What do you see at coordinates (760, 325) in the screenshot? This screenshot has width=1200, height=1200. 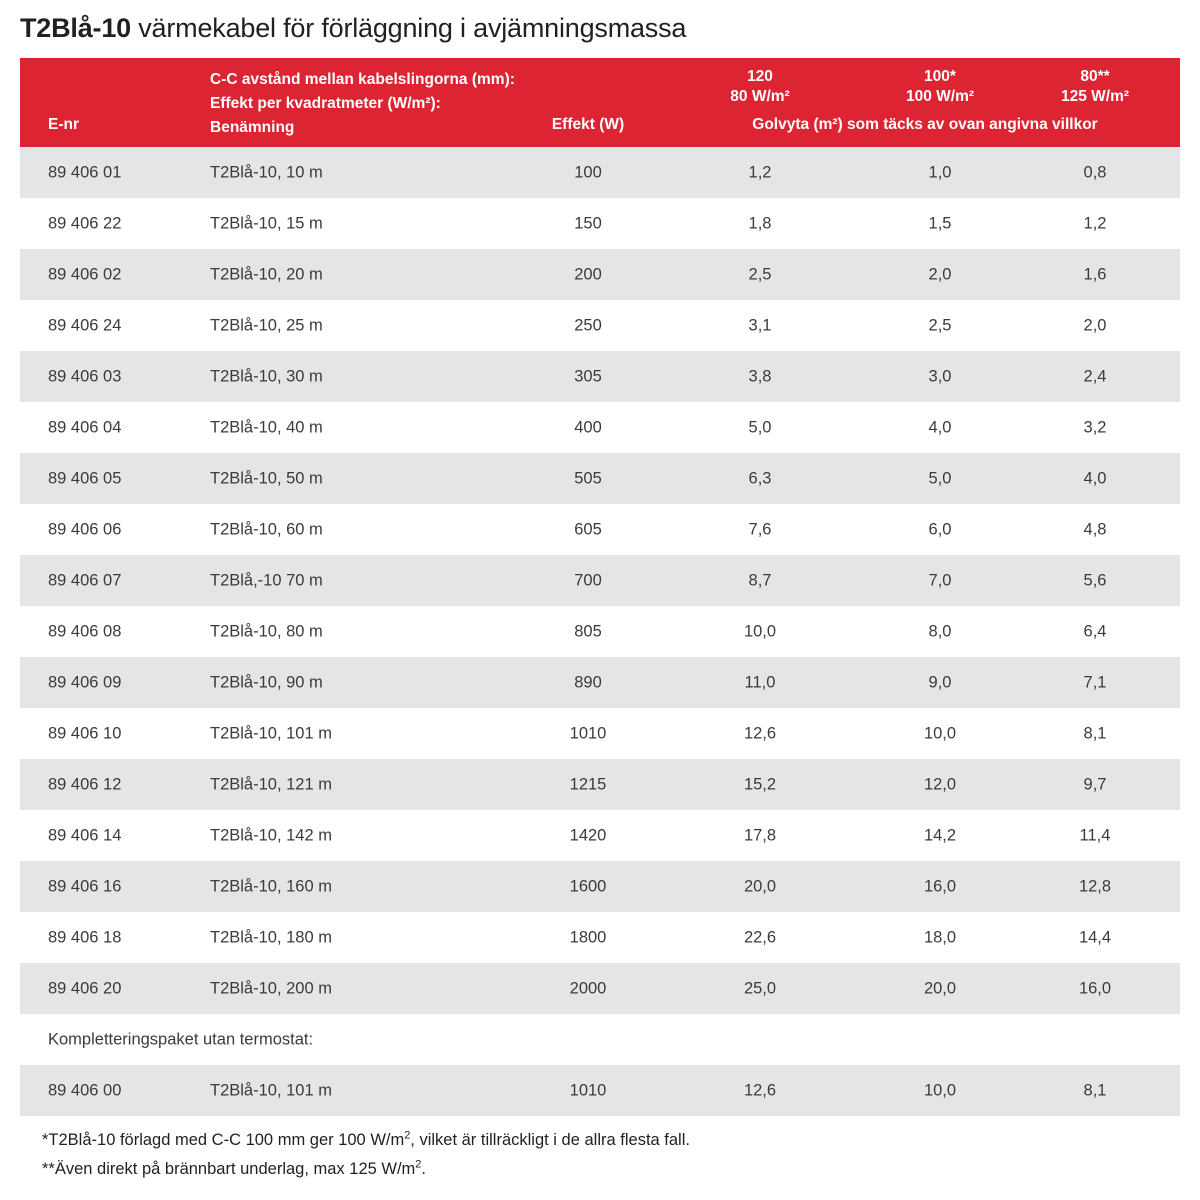 I see `cell-area-120: 3,1` at bounding box center [760, 325].